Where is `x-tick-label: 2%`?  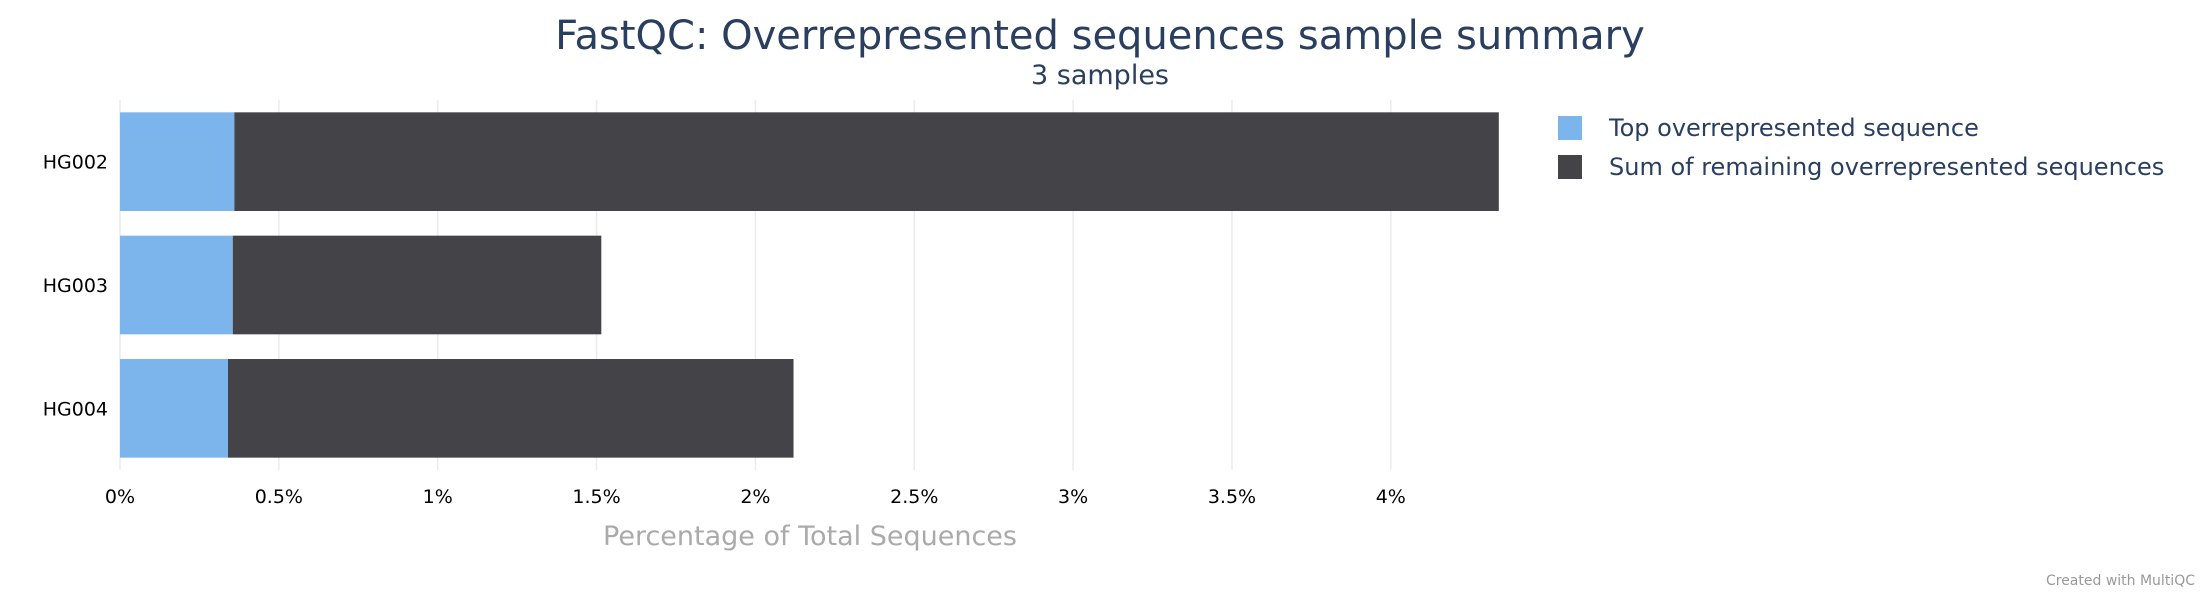 x-tick-label: 2% is located at coordinates (755, 497).